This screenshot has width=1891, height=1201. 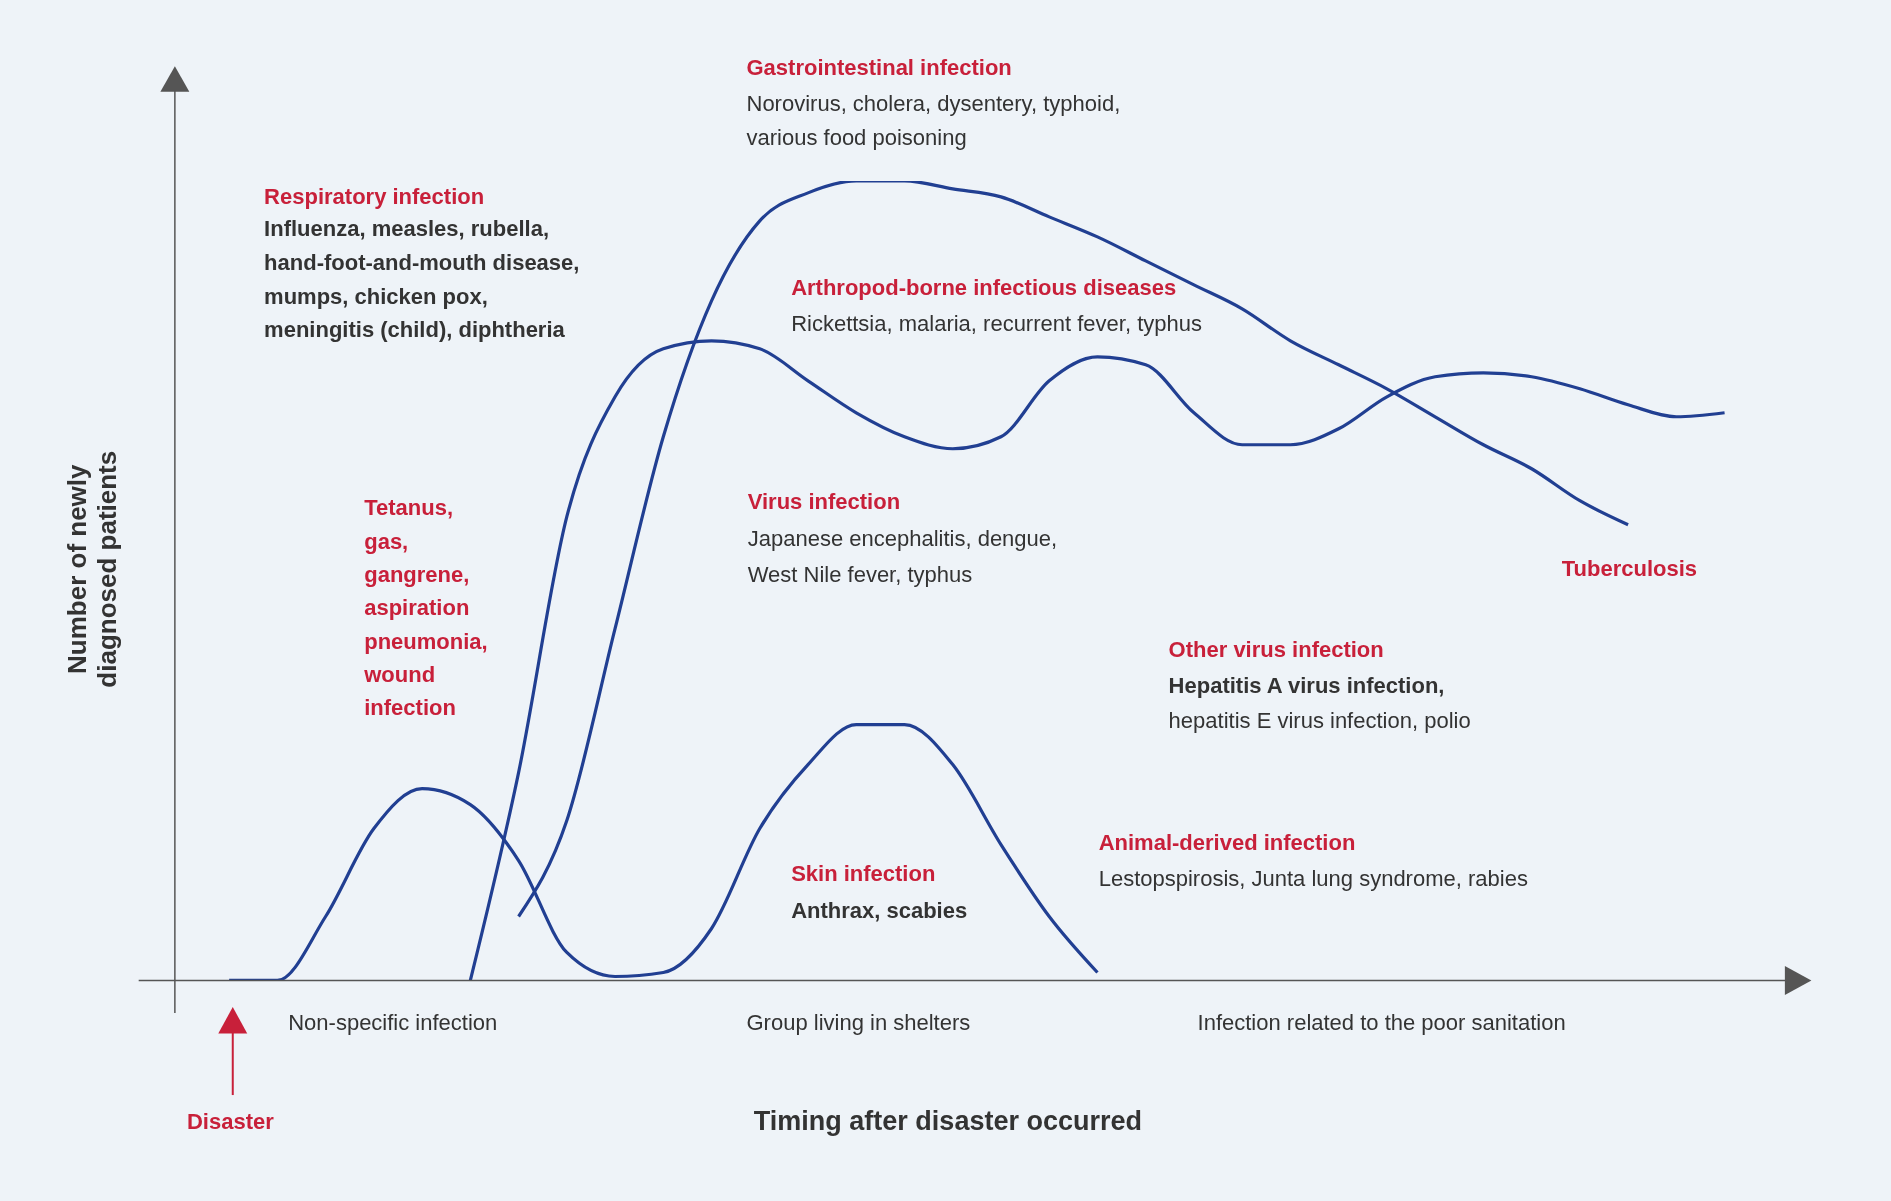 What do you see at coordinates (376, 296) in the screenshot?
I see `annotation: mumps, chicken pox,` at bounding box center [376, 296].